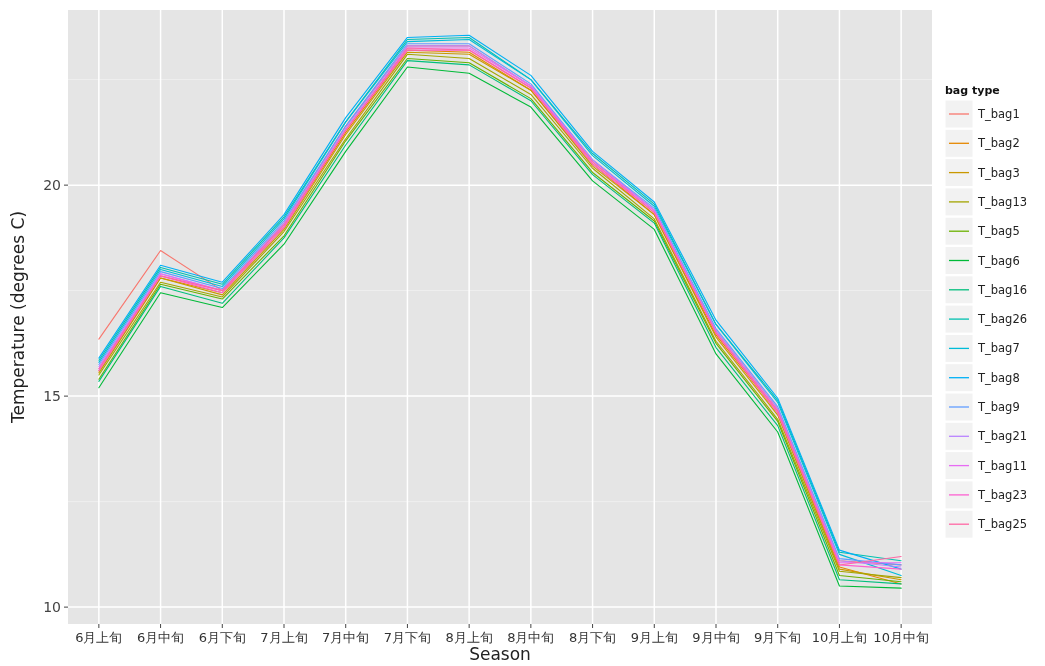 This screenshot has width=1045, height=666. I want to click on legend-label: T_bag3, so click(998, 172).